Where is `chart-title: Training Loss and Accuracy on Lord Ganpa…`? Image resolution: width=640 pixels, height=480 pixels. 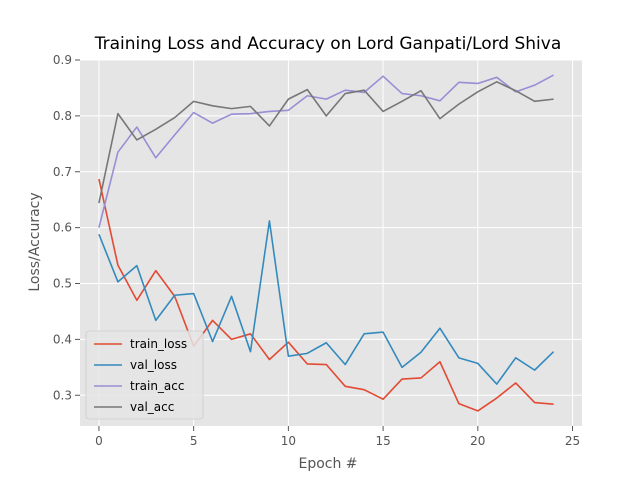 chart-title: Training Loss and Accuracy on Lord Ganpa… is located at coordinates (328, 44).